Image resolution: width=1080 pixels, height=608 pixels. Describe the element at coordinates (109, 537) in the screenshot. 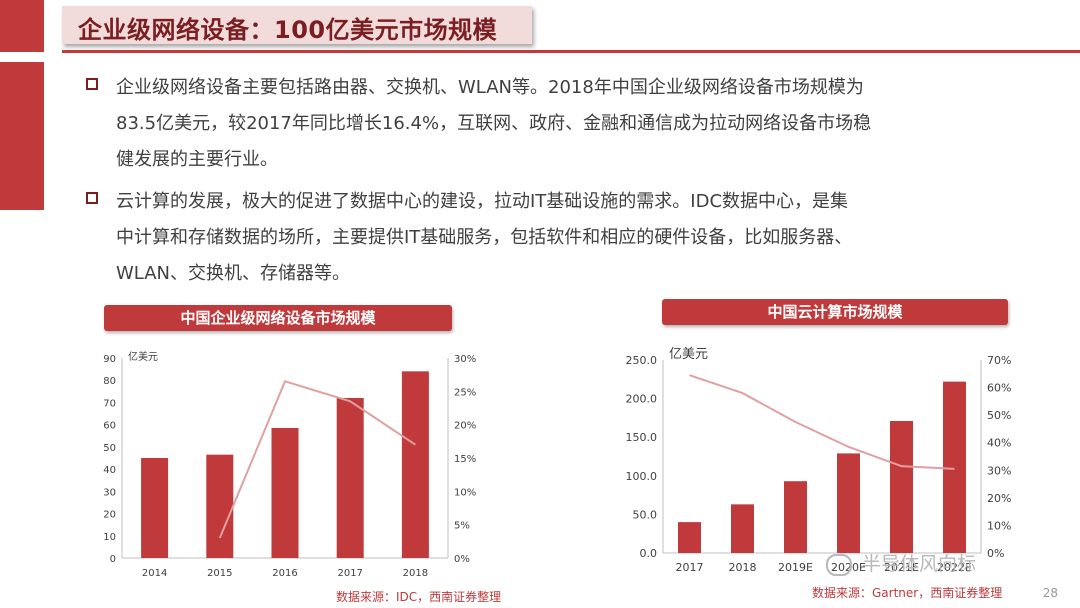

I see `y-tick-label: 10` at that location.